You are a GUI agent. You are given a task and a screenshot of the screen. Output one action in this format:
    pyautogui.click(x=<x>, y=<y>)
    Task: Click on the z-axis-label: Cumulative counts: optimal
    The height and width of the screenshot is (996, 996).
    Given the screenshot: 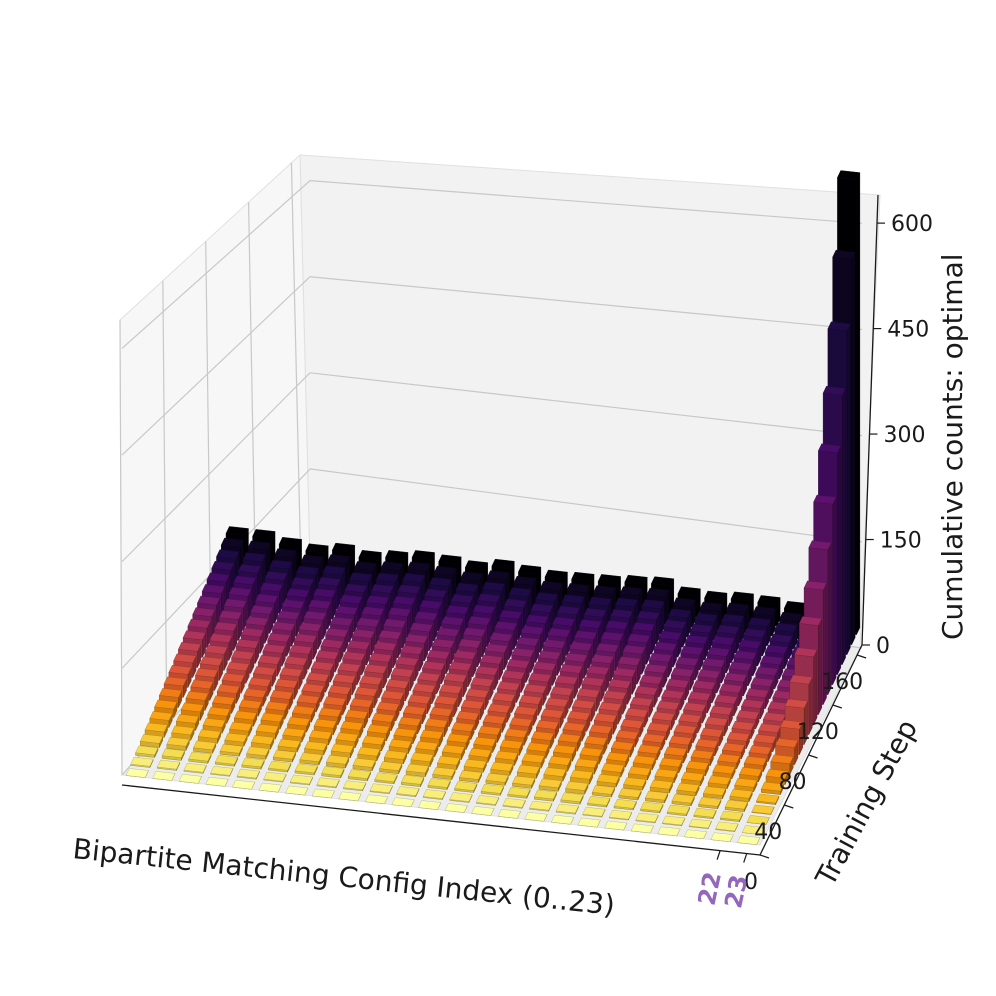 What is the action you would take?
    pyautogui.click(x=952, y=446)
    